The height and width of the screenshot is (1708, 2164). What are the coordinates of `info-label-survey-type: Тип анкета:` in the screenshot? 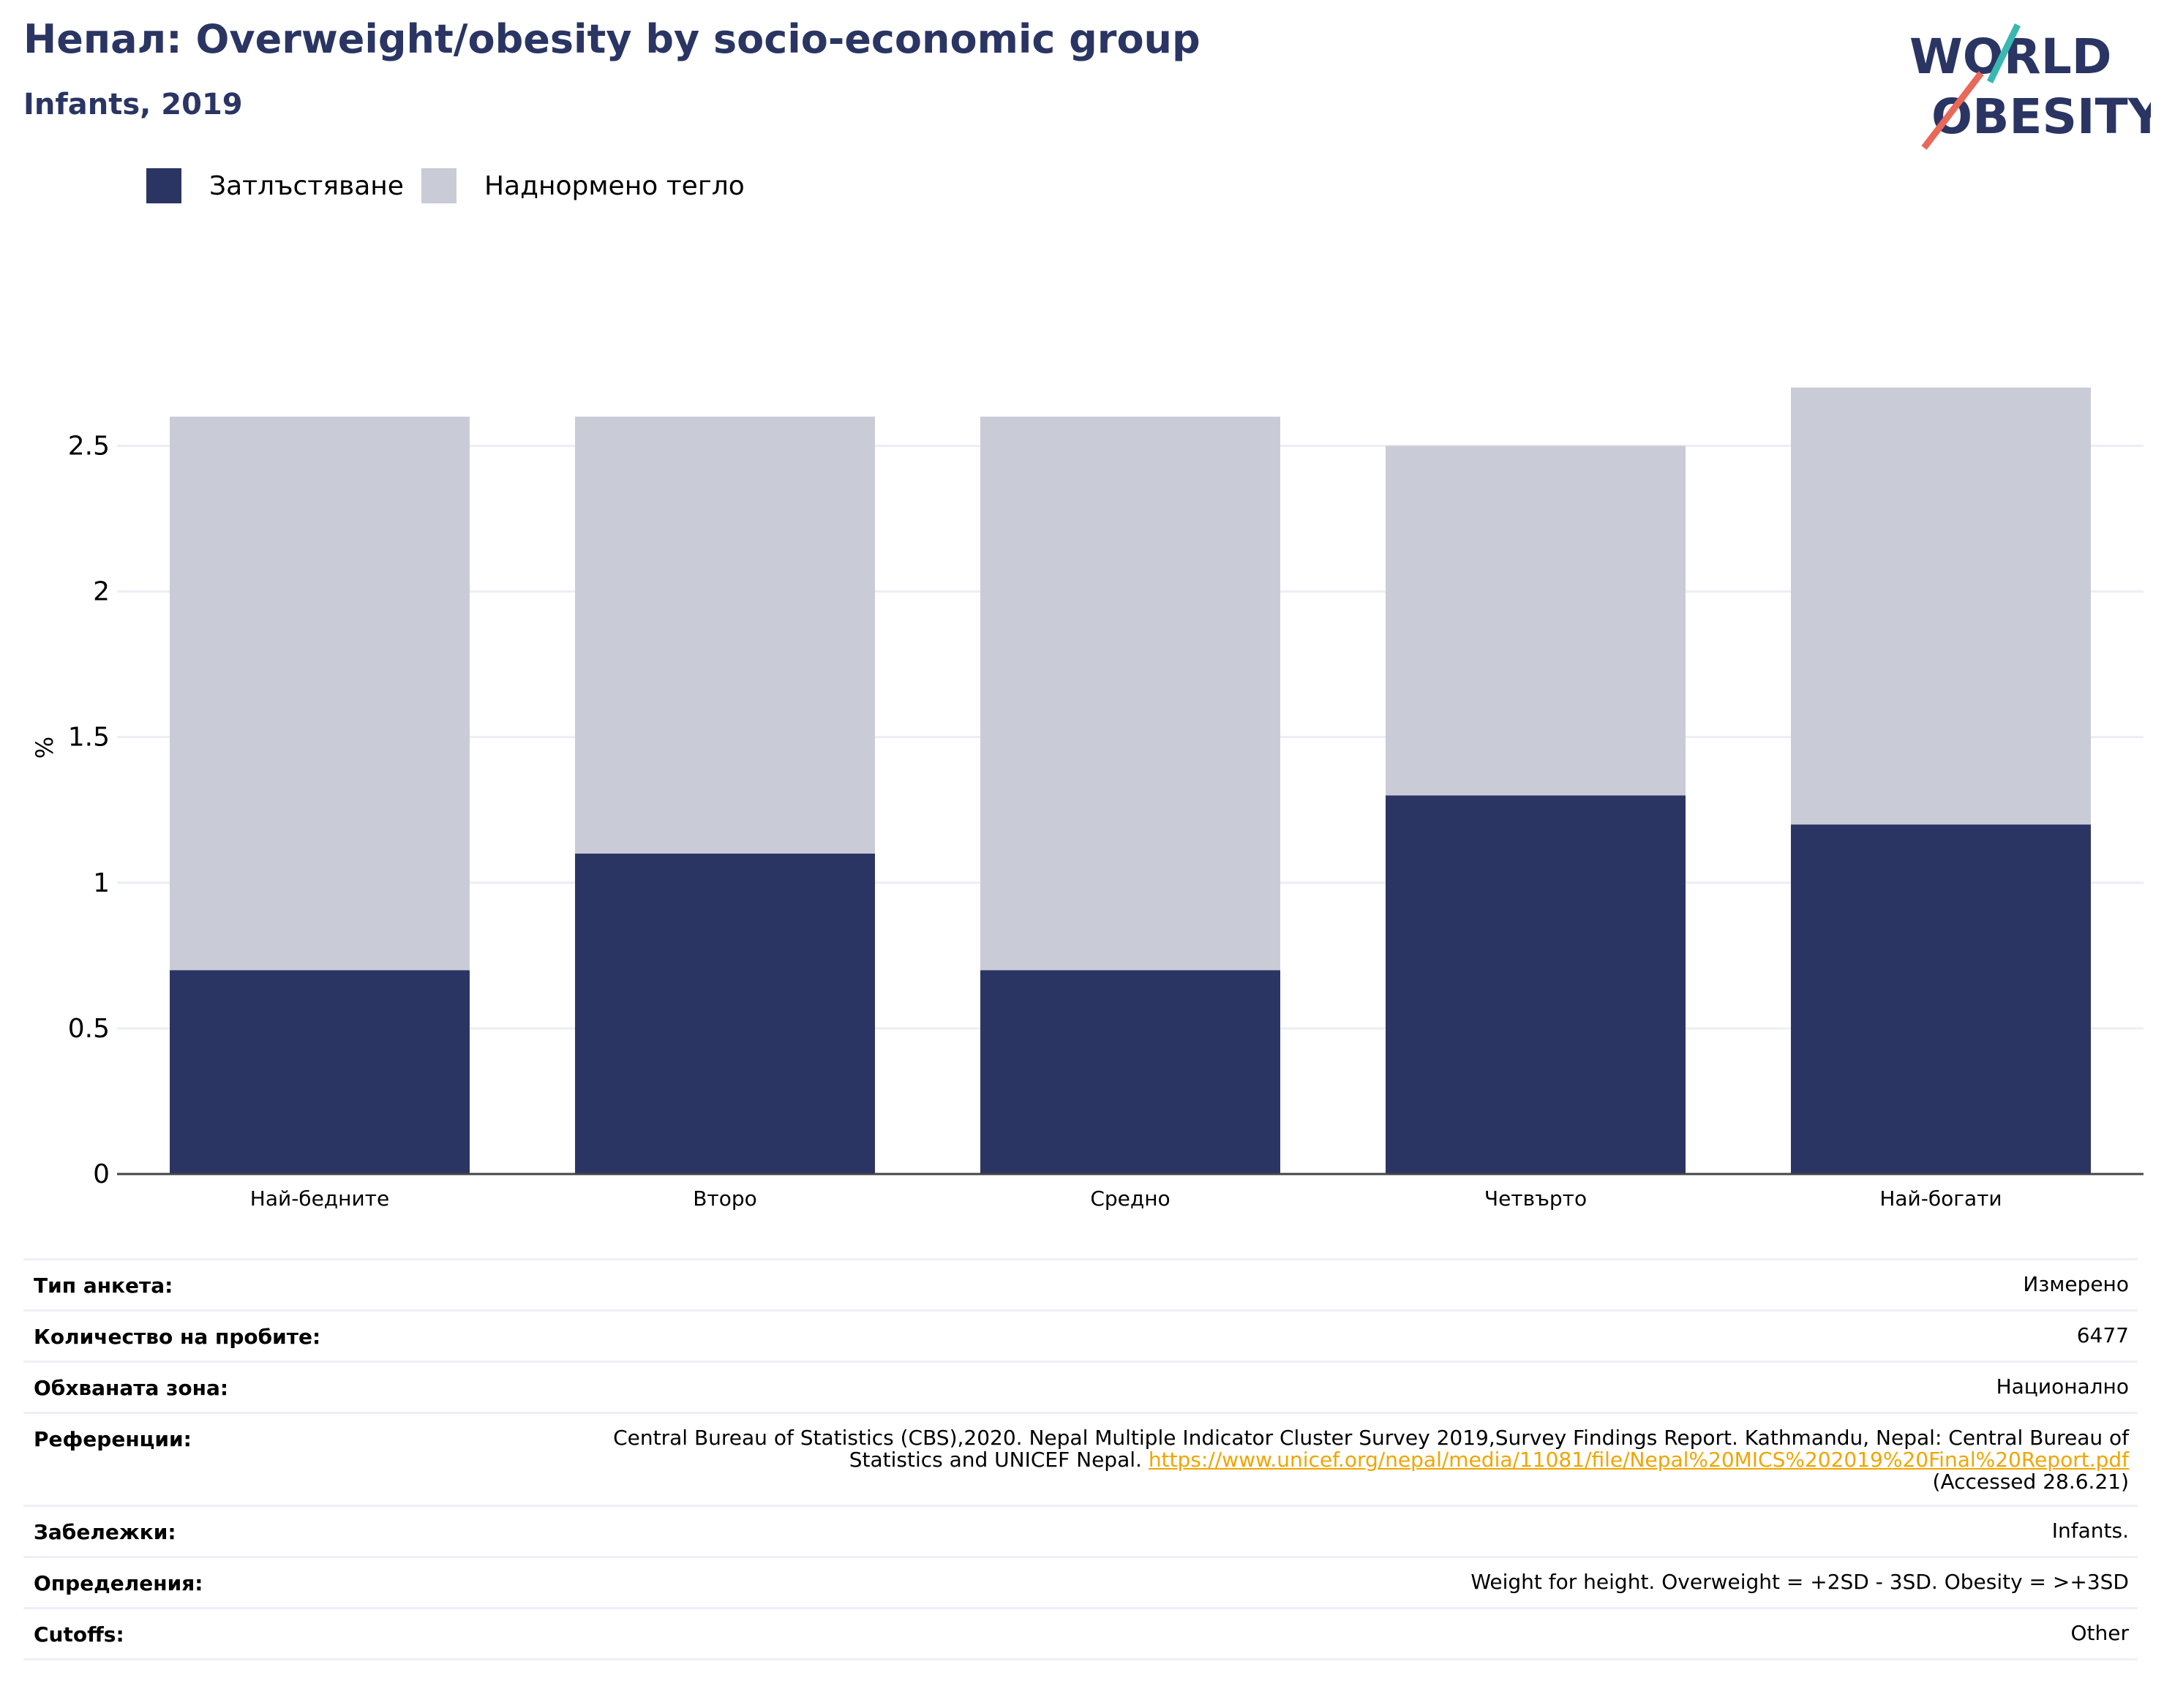 It's located at (104, 1286).